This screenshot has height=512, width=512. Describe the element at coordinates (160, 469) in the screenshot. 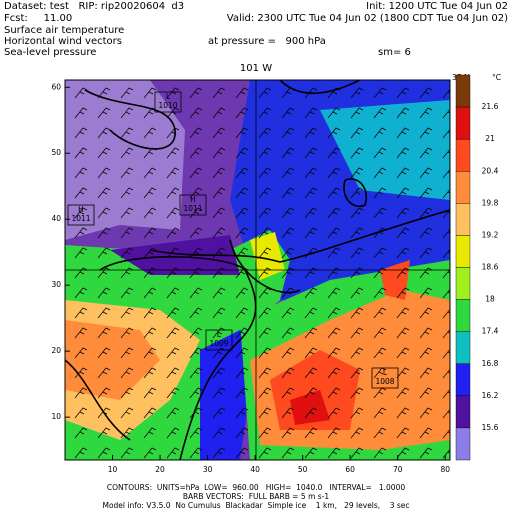

I see `x-tick-label: 20` at that location.